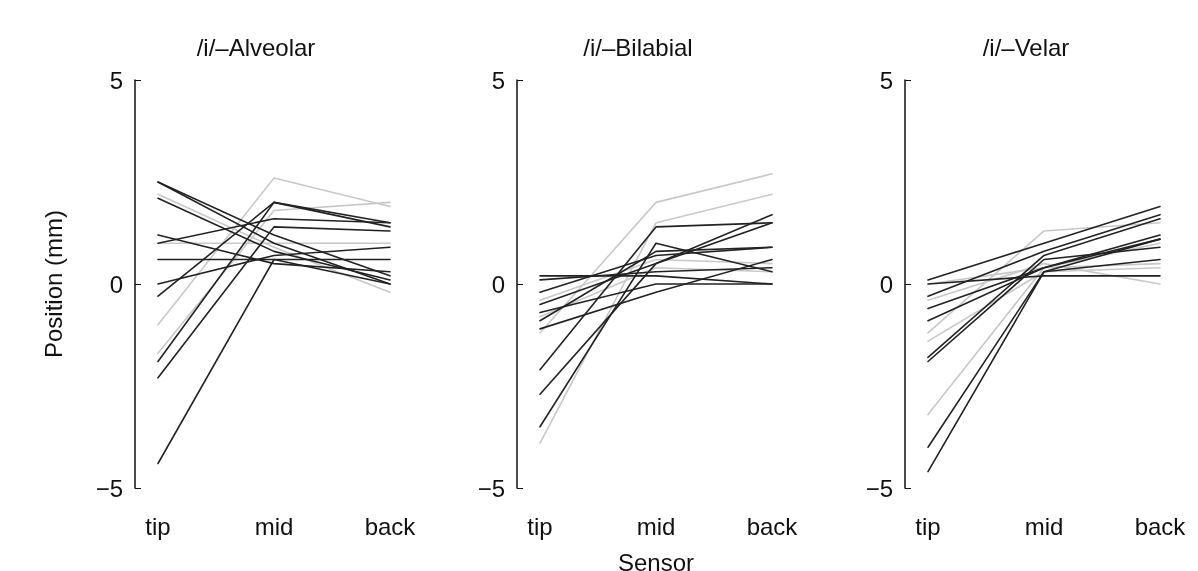 The height and width of the screenshot is (571, 1198). I want to click on chart-title: /i/–Alveolar, so click(256, 47).